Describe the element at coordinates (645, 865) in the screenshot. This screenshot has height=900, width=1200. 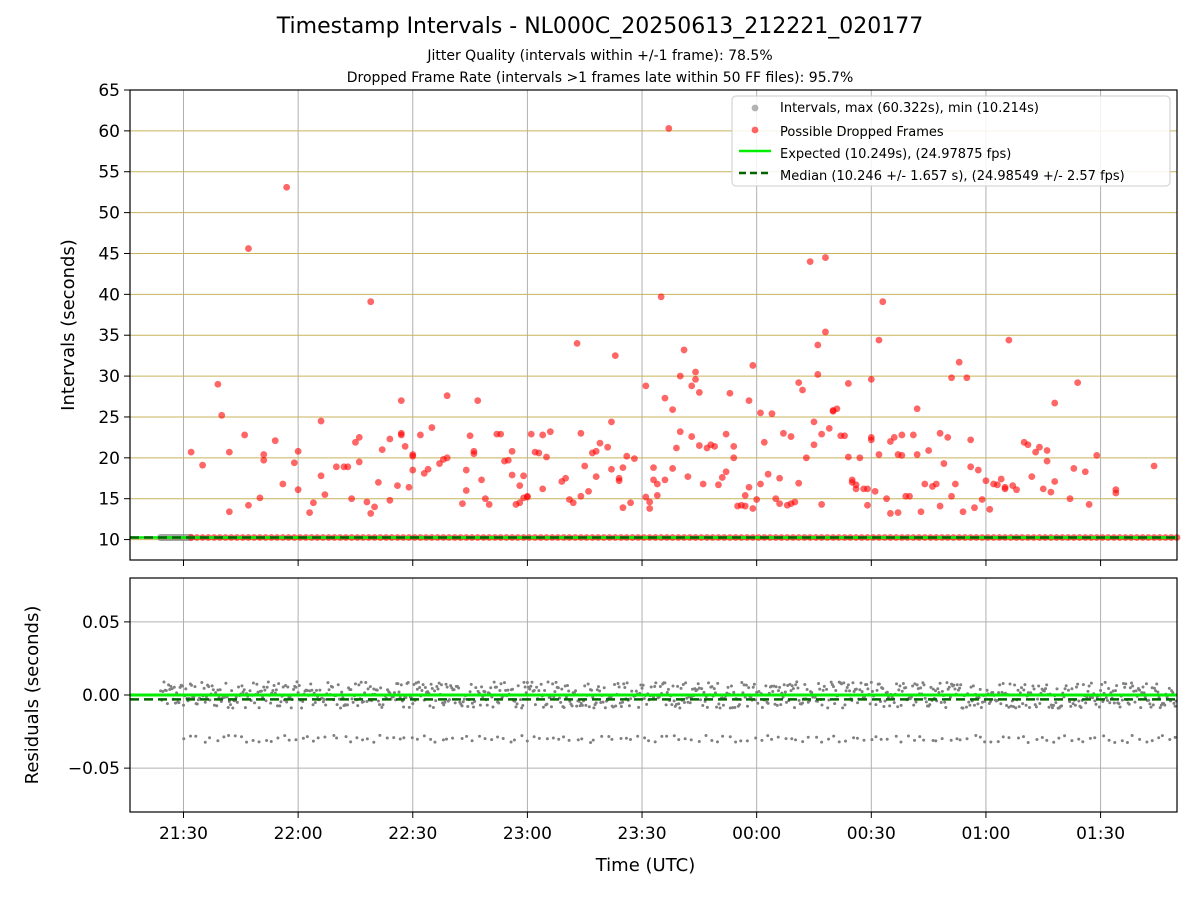
I see `x-axis-label: Time (UTC)` at that location.